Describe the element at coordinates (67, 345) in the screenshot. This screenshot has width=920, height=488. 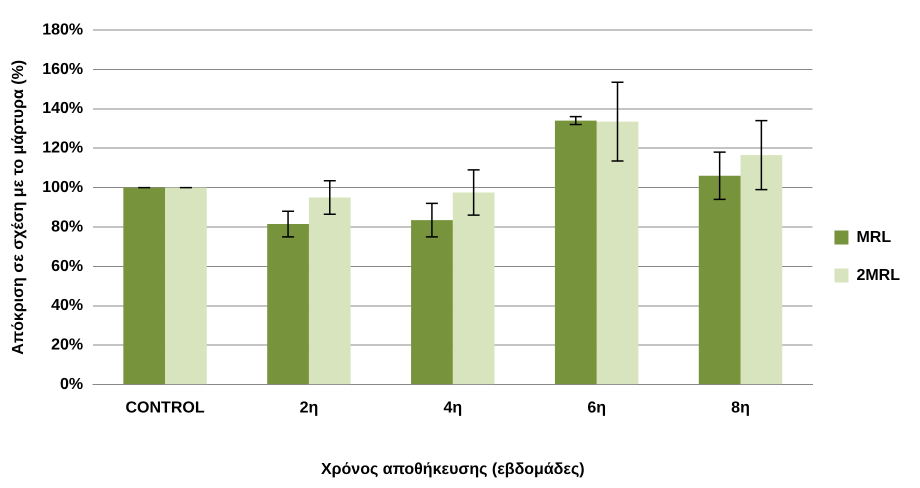
I see `y-tick-label: 20%` at that location.